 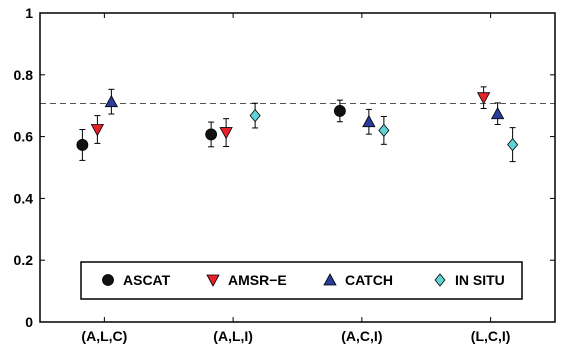 I want to click on y-tick-label: 0.8, so click(x=24, y=75).